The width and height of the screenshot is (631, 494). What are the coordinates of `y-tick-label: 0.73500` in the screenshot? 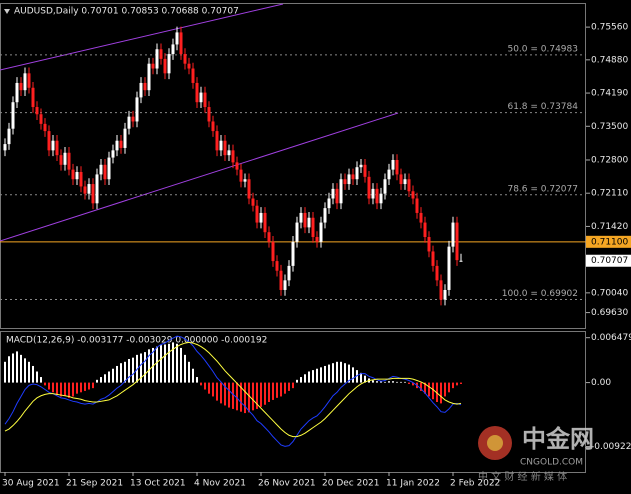 It's located at (609, 127).